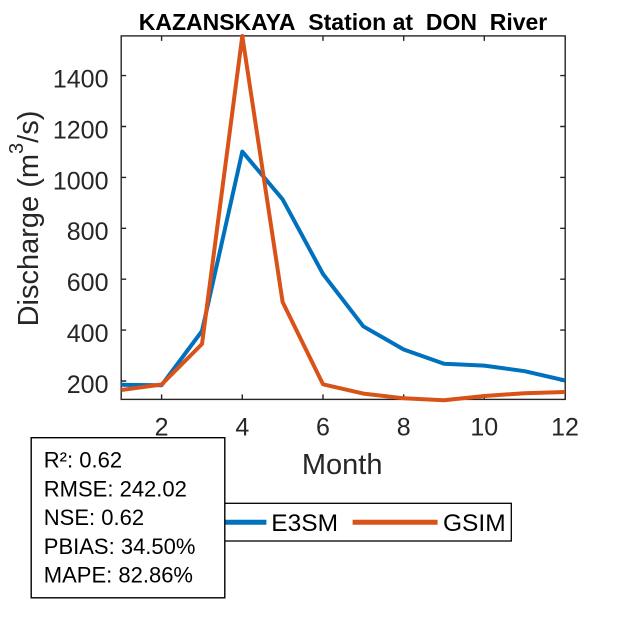 The image size is (625, 625). I want to click on svg-text: 200, so click(88, 385).